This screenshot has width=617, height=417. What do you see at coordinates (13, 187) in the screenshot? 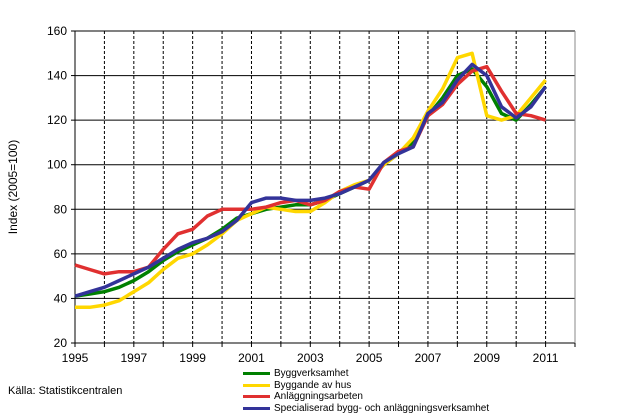
I see `y-axis-label: Index (2005=100)` at bounding box center [13, 187].